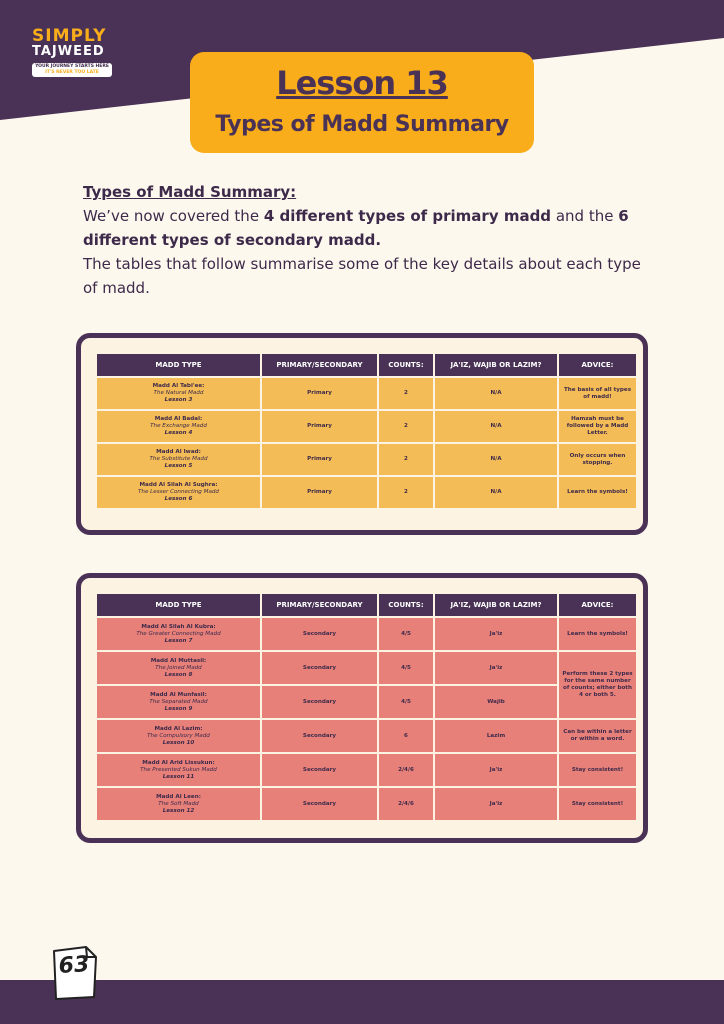  What do you see at coordinates (178, 776) in the screenshot?
I see `madd-lesson: Lesson 11` at bounding box center [178, 776].